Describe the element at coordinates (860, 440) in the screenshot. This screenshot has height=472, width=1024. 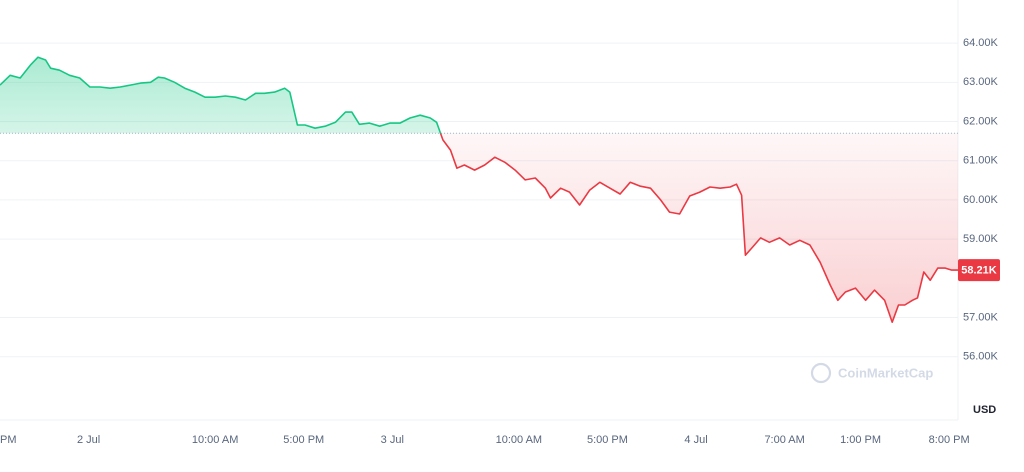
I see `x-tick-label: 1:00 PM` at that location.